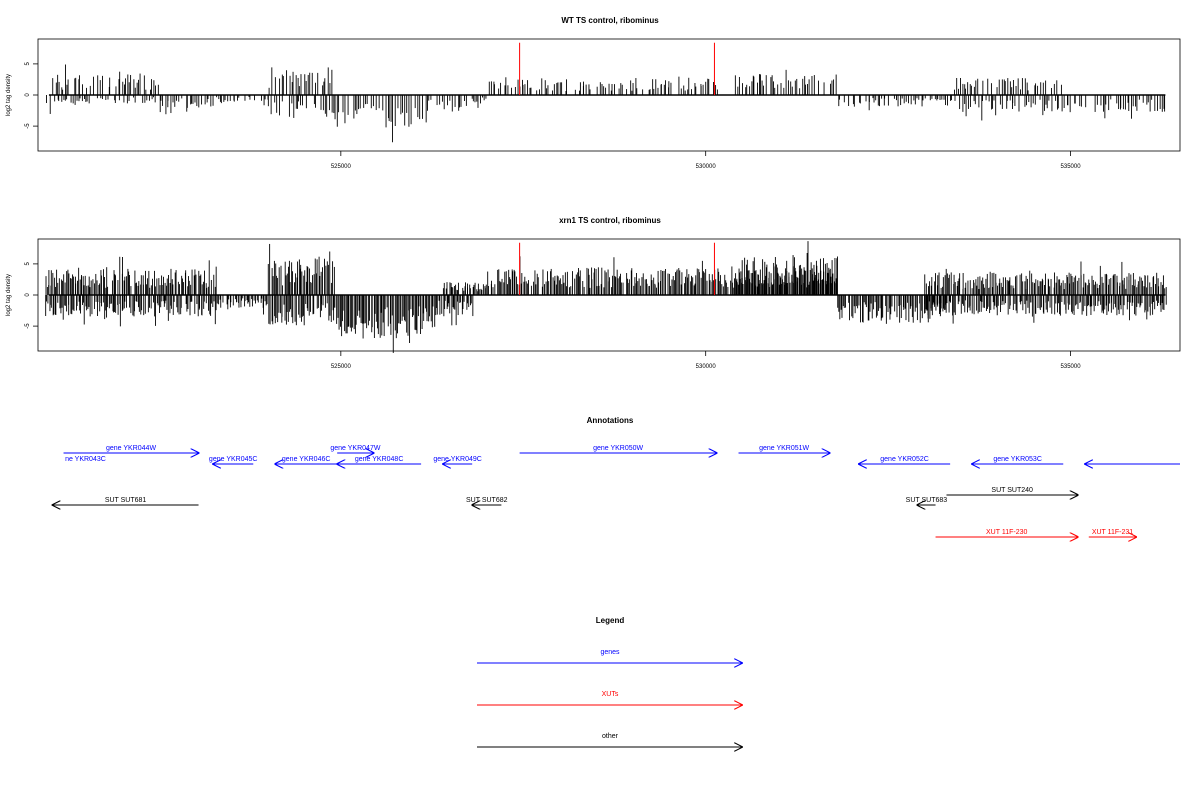 This screenshot has width=1200, height=800. Describe the element at coordinates (85, 459) in the screenshot. I see `feature-label: ne YKR043C` at that location.